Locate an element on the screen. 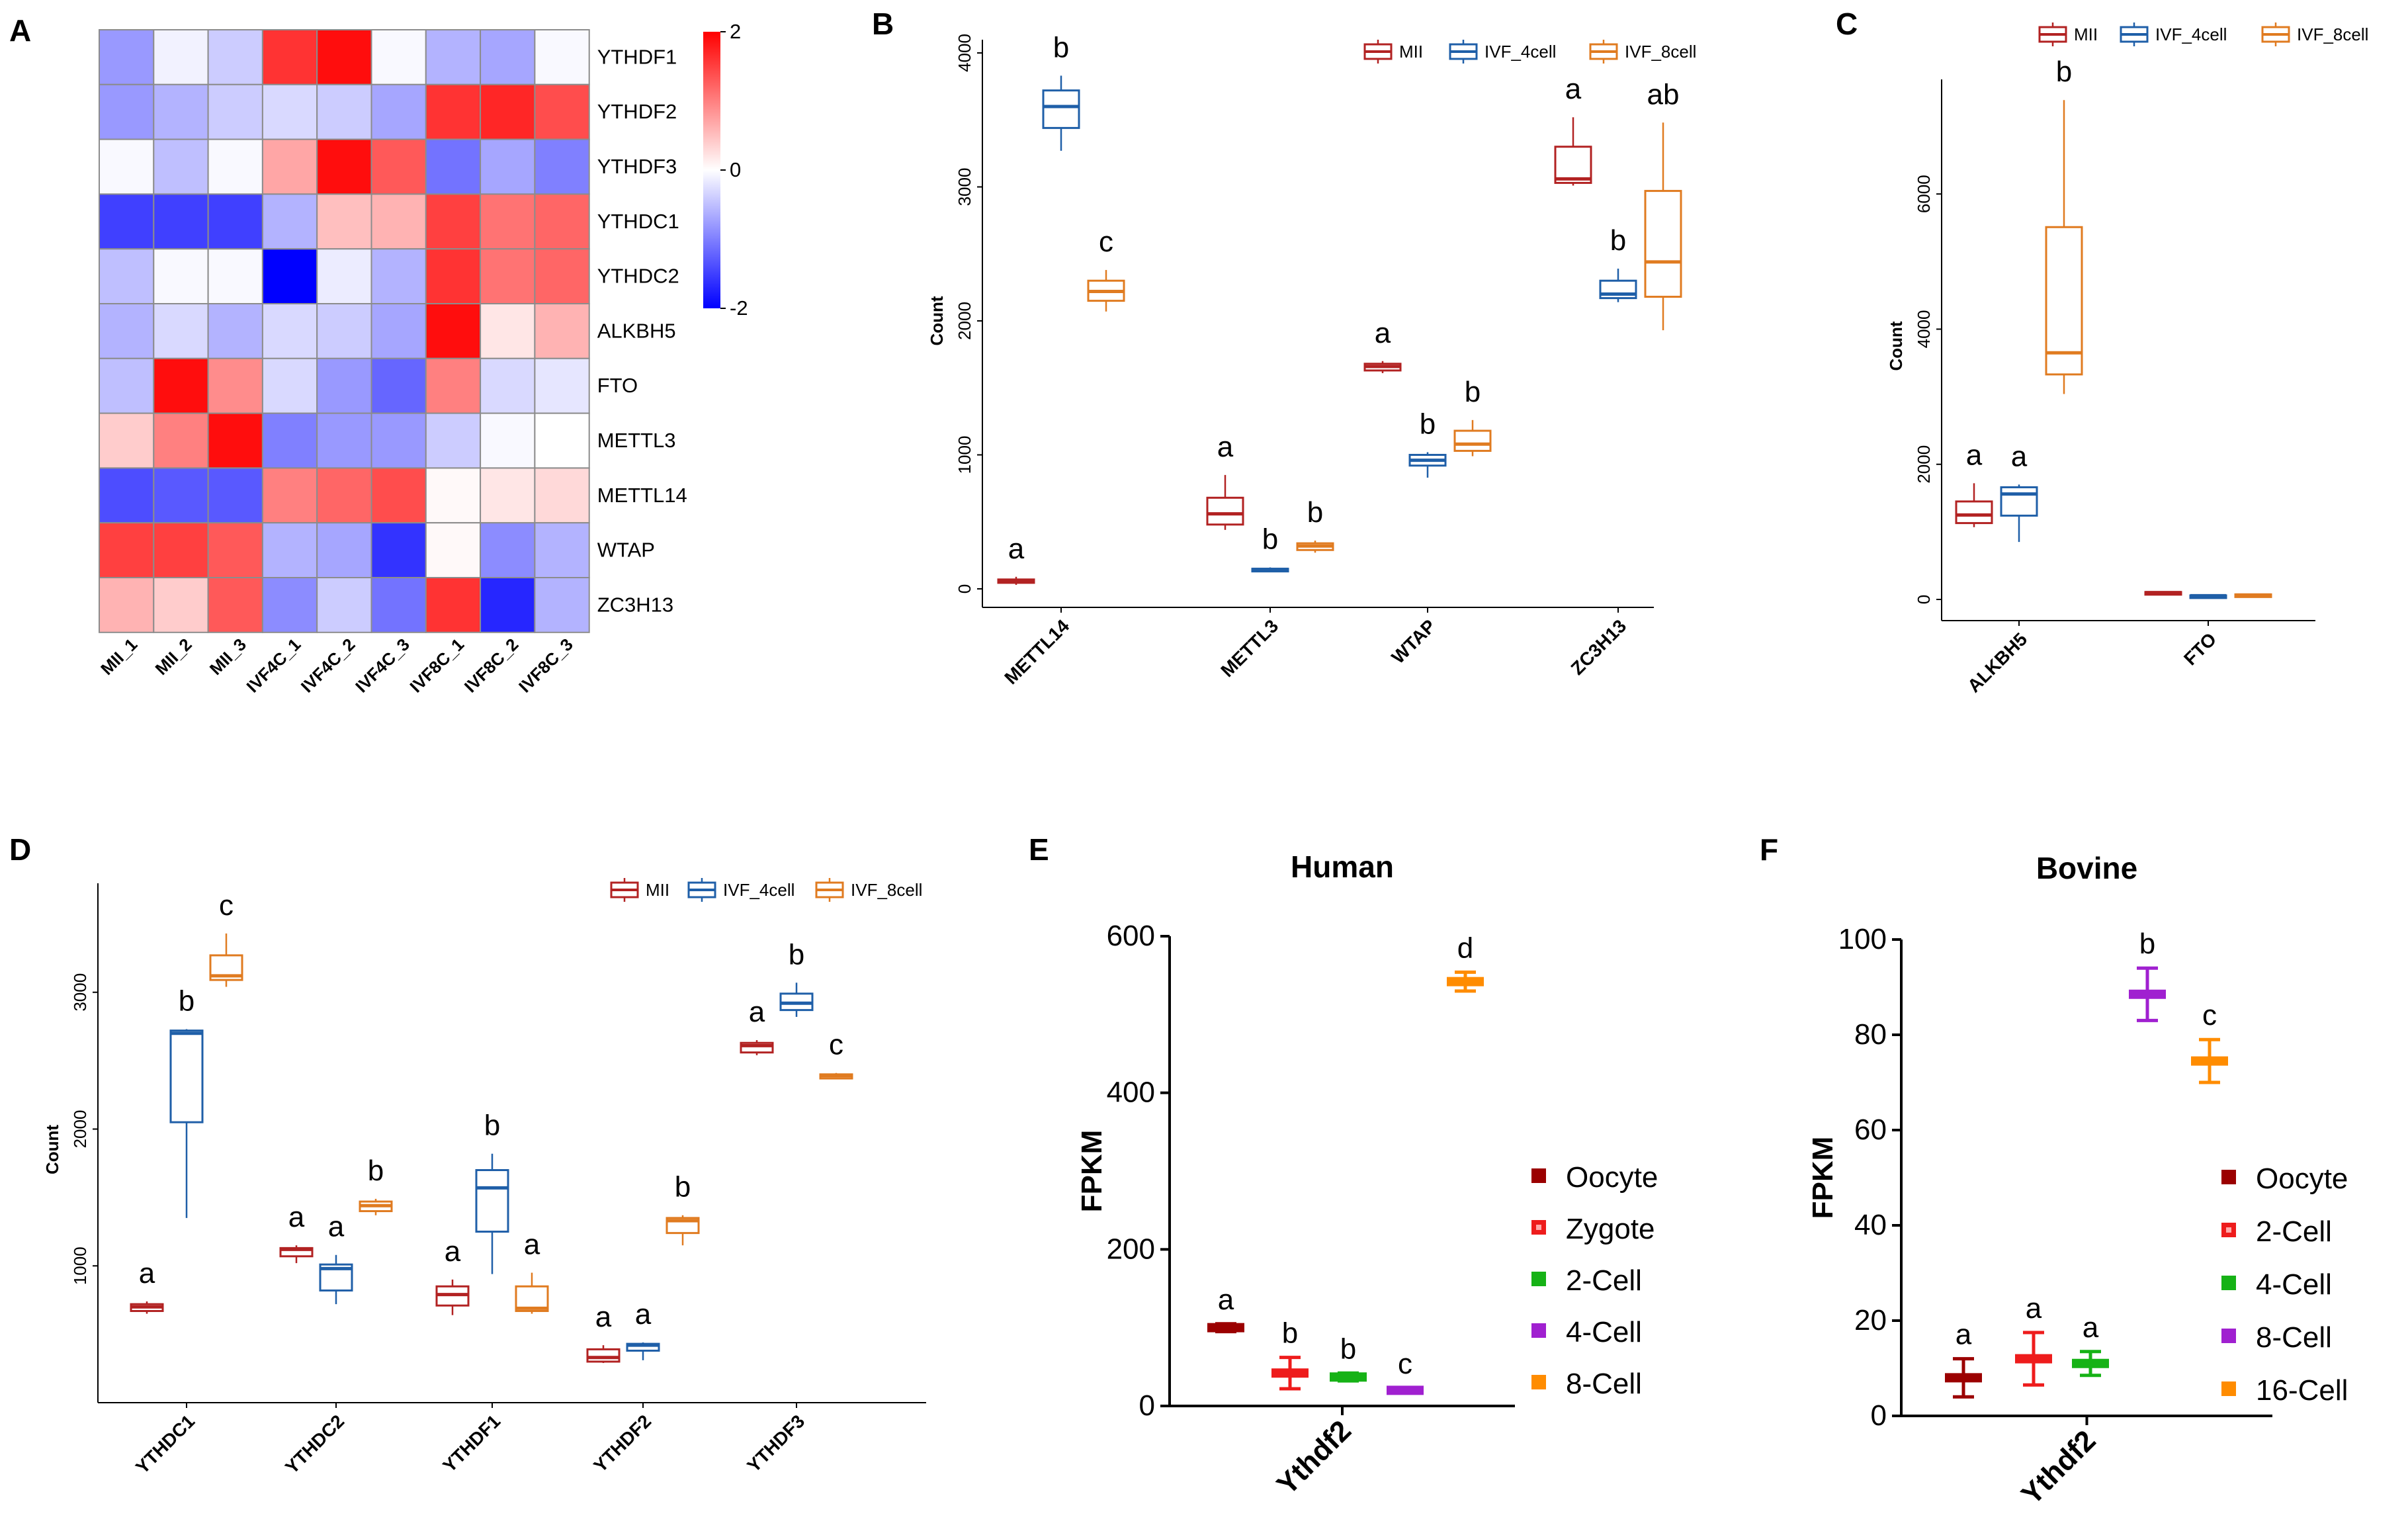 The width and height of the screenshot is (2408, 1533). y-tick-label: 80 is located at coordinates (1870, 1034).